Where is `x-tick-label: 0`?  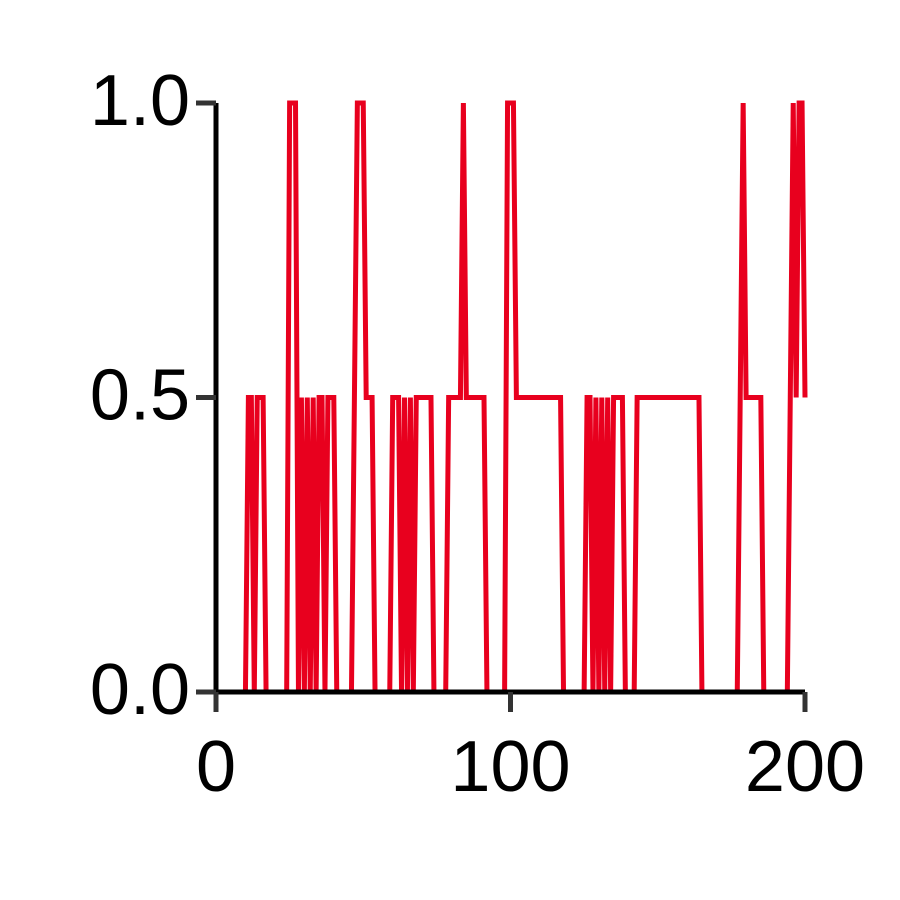
x-tick-label: 0 is located at coordinates (216, 767).